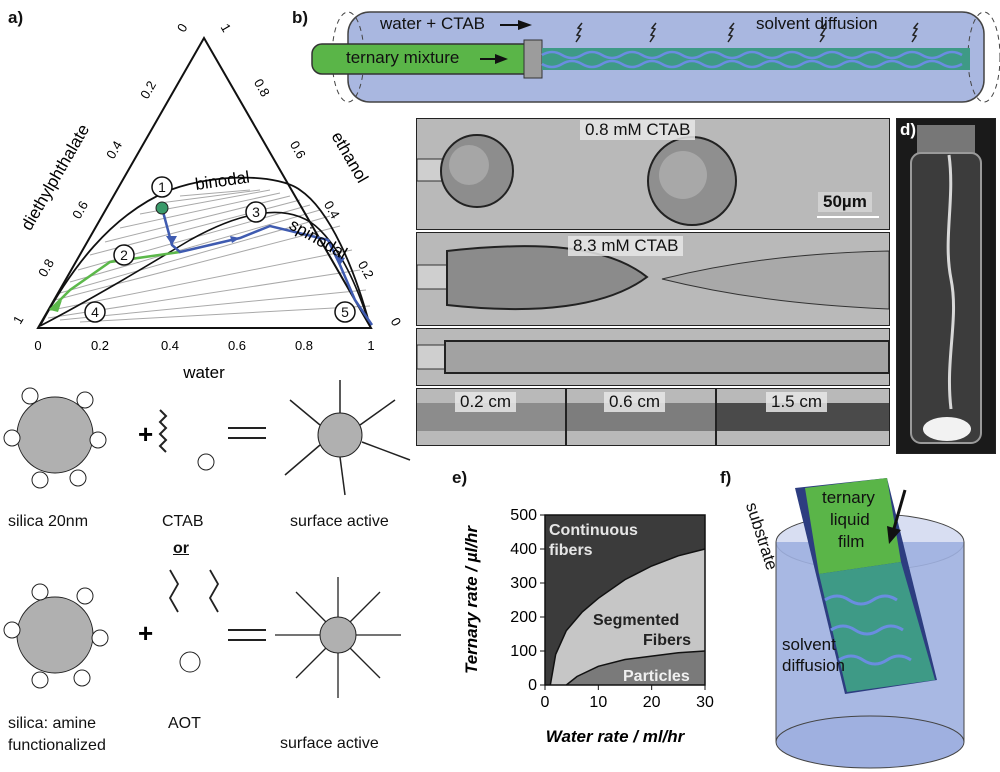  What do you see at coordinates (350, 157) in the screenshot?
I see `right-axis-title: ethanol` at bounding box center [350, 157].